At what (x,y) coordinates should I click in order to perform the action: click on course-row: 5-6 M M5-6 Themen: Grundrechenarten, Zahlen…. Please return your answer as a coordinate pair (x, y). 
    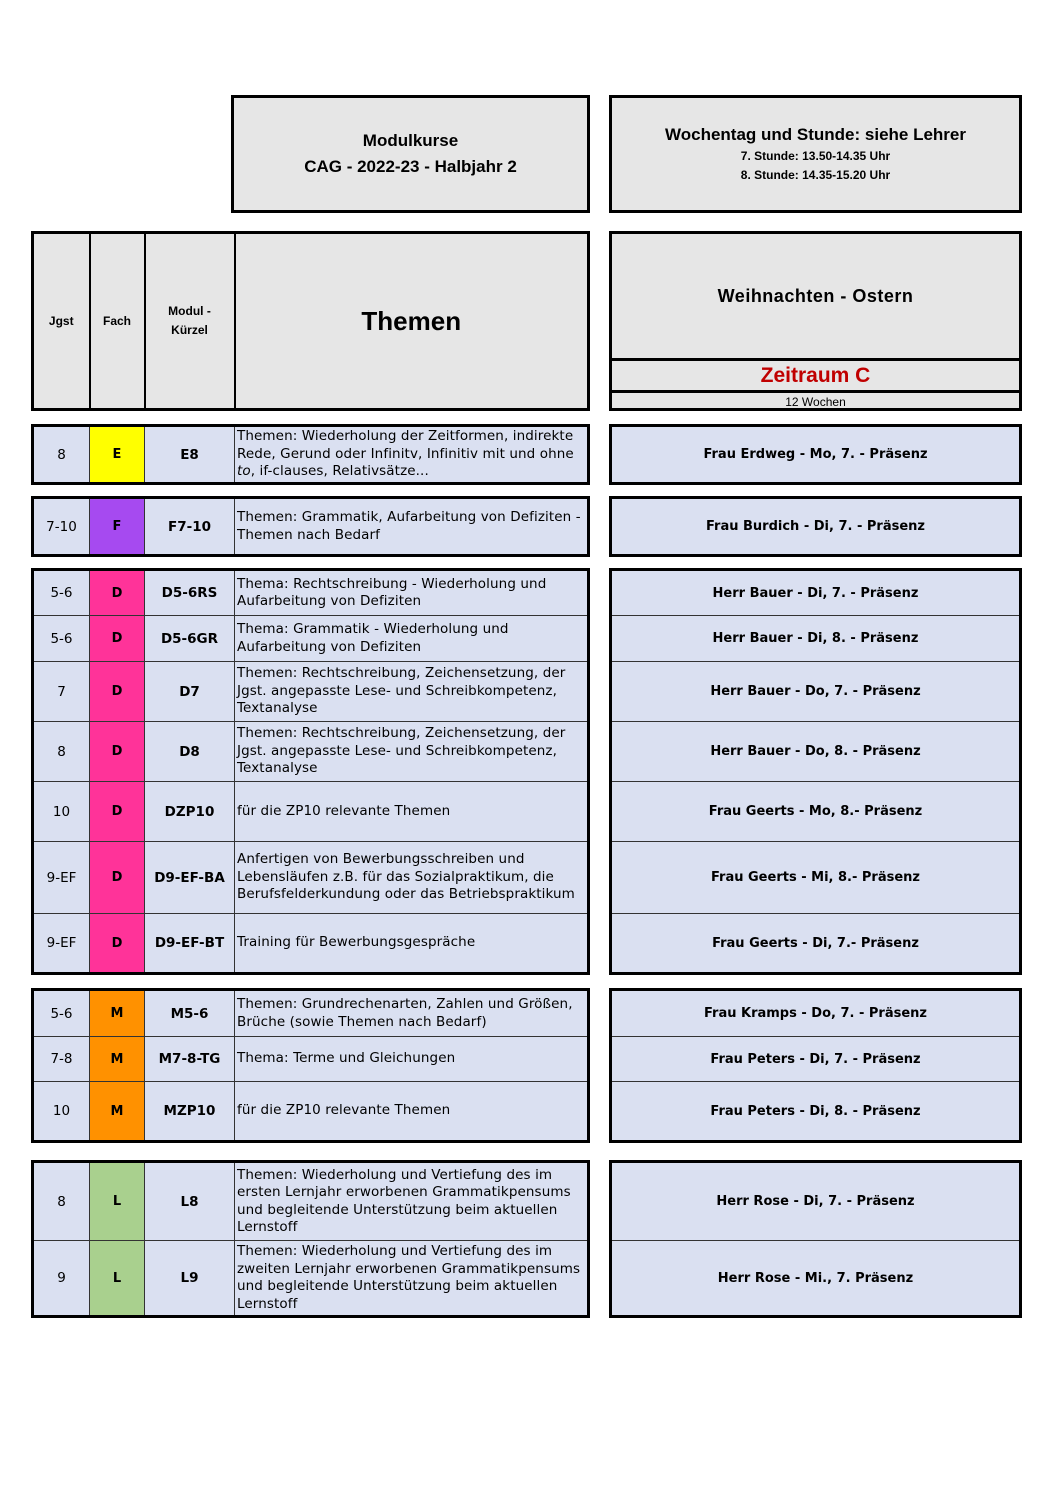
    Looking at the image, I should click on (310, 1013).